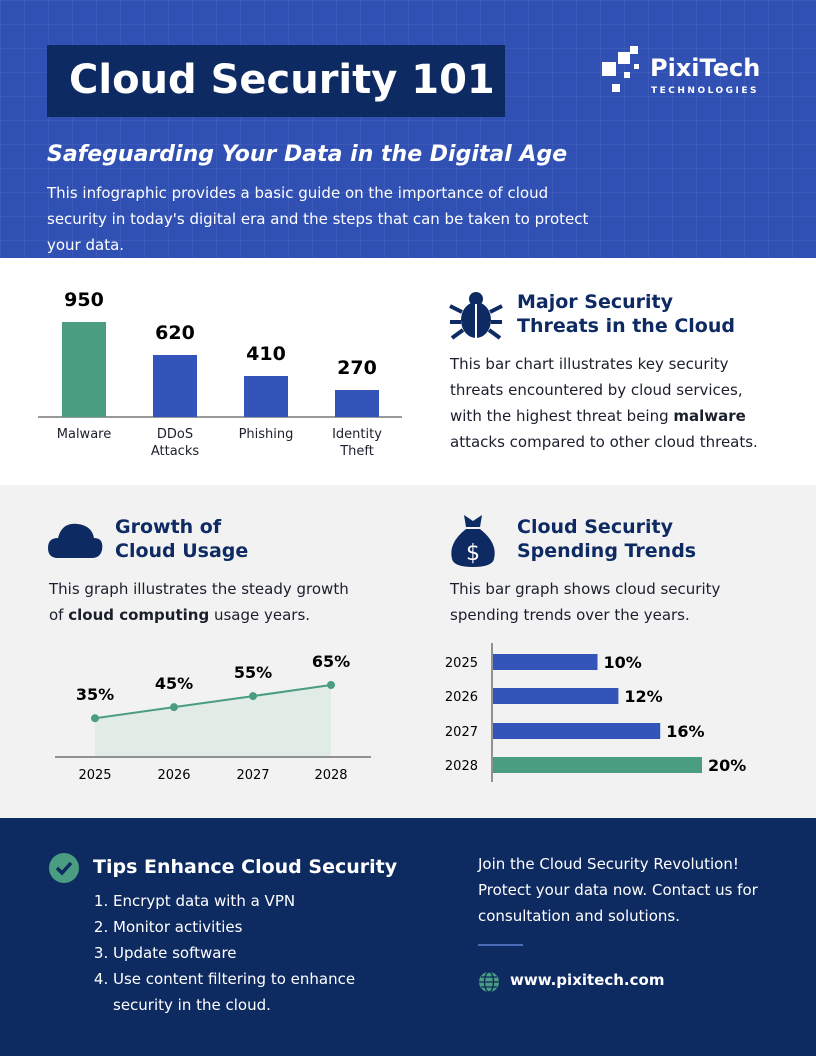  What do you see at coordinates (75, 540) in the screenshot?
I see `cloud-icon` at bounding box center [75, 540].